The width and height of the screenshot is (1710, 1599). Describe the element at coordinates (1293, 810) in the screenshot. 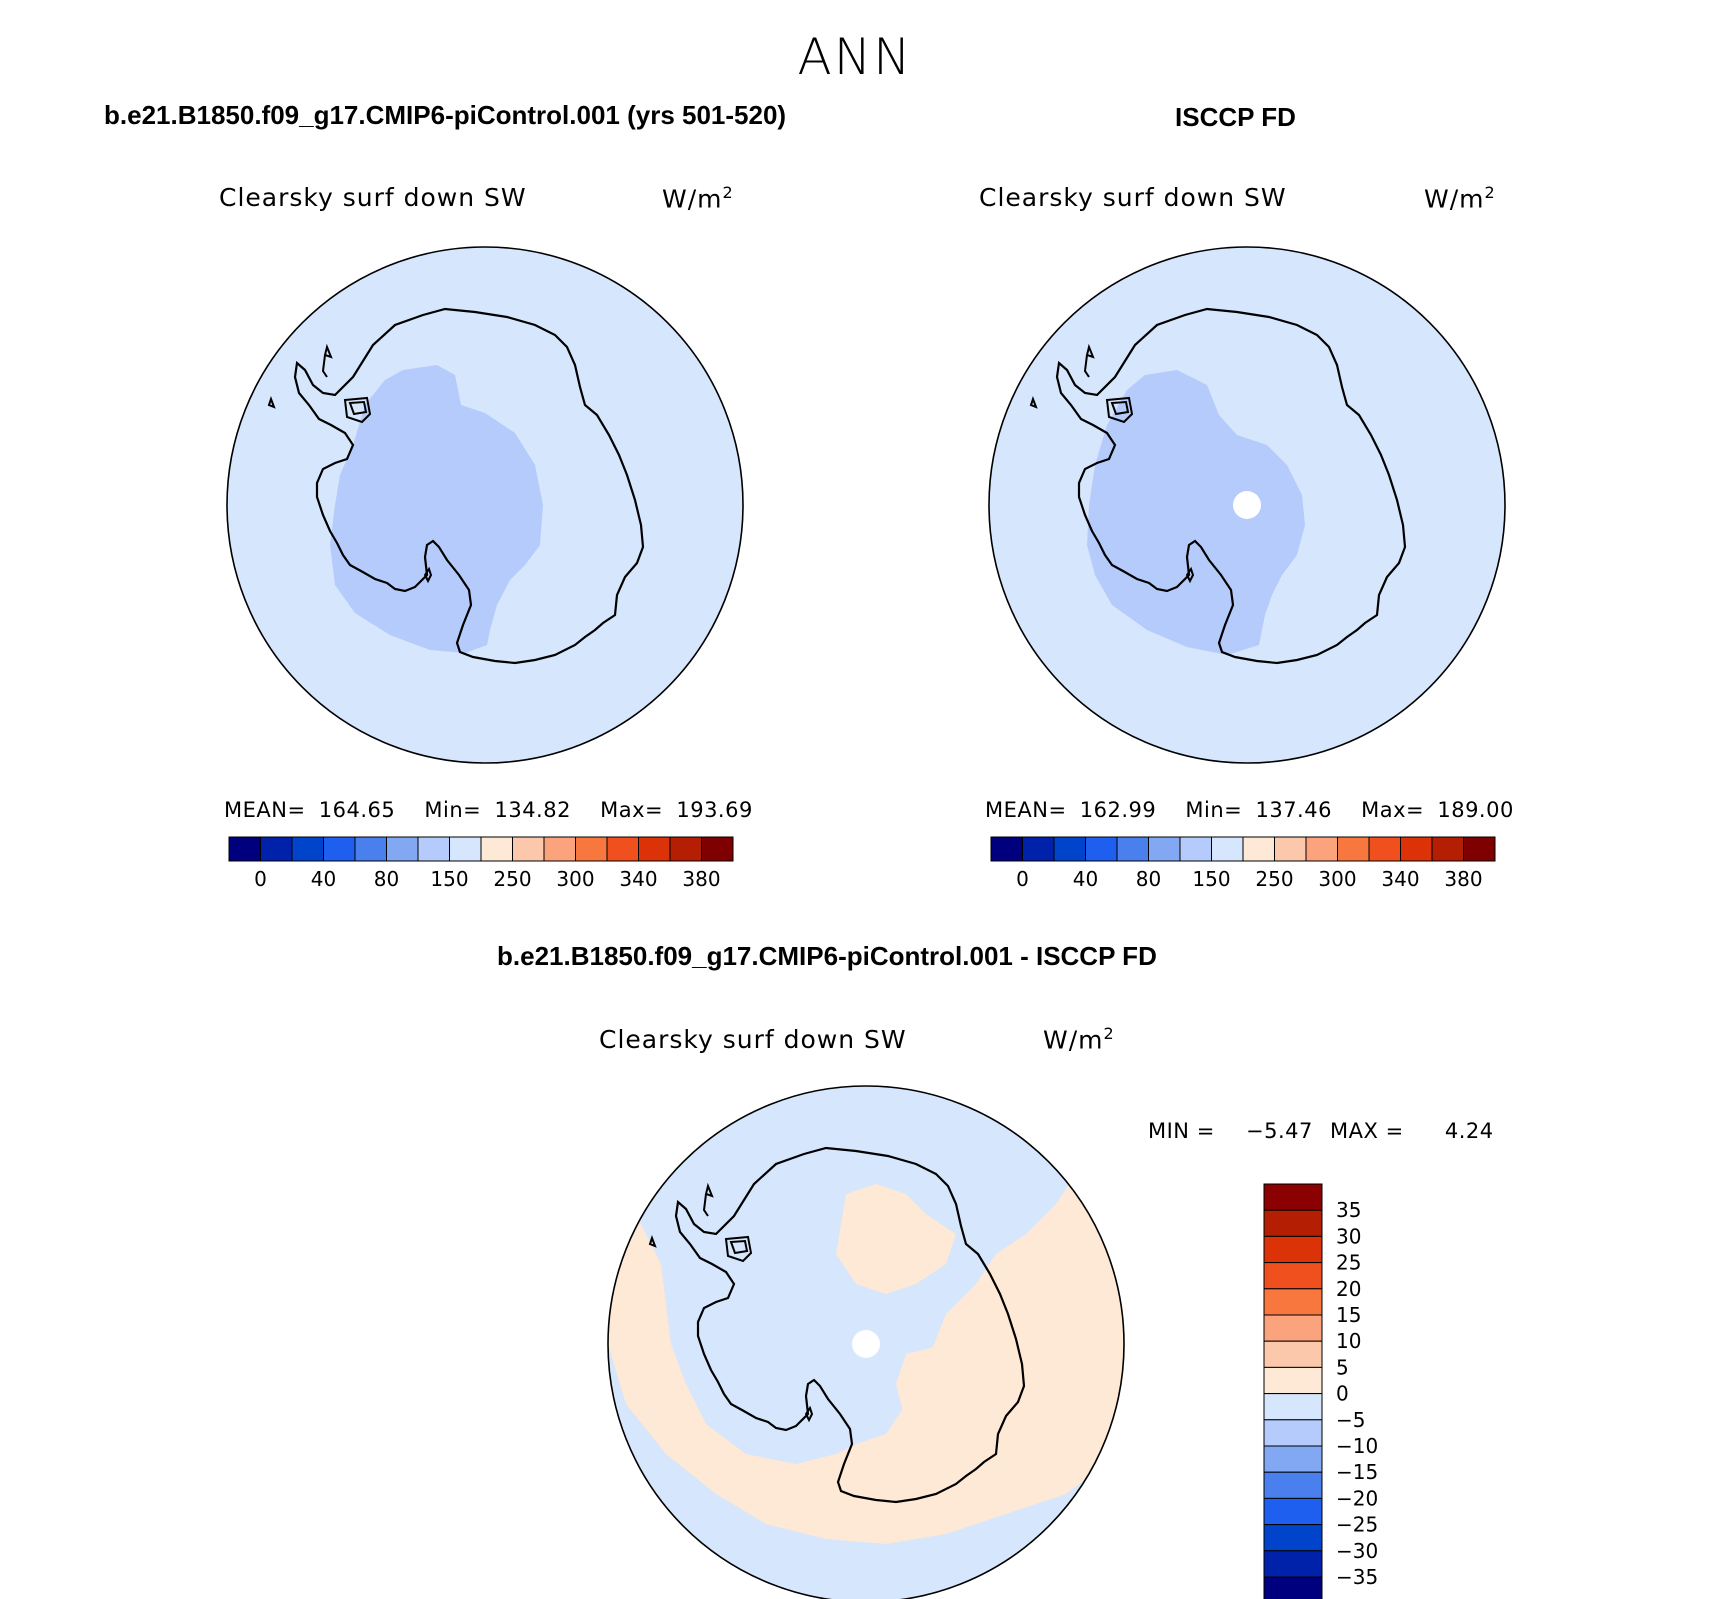

I see `min-value: 137.46` at that location.